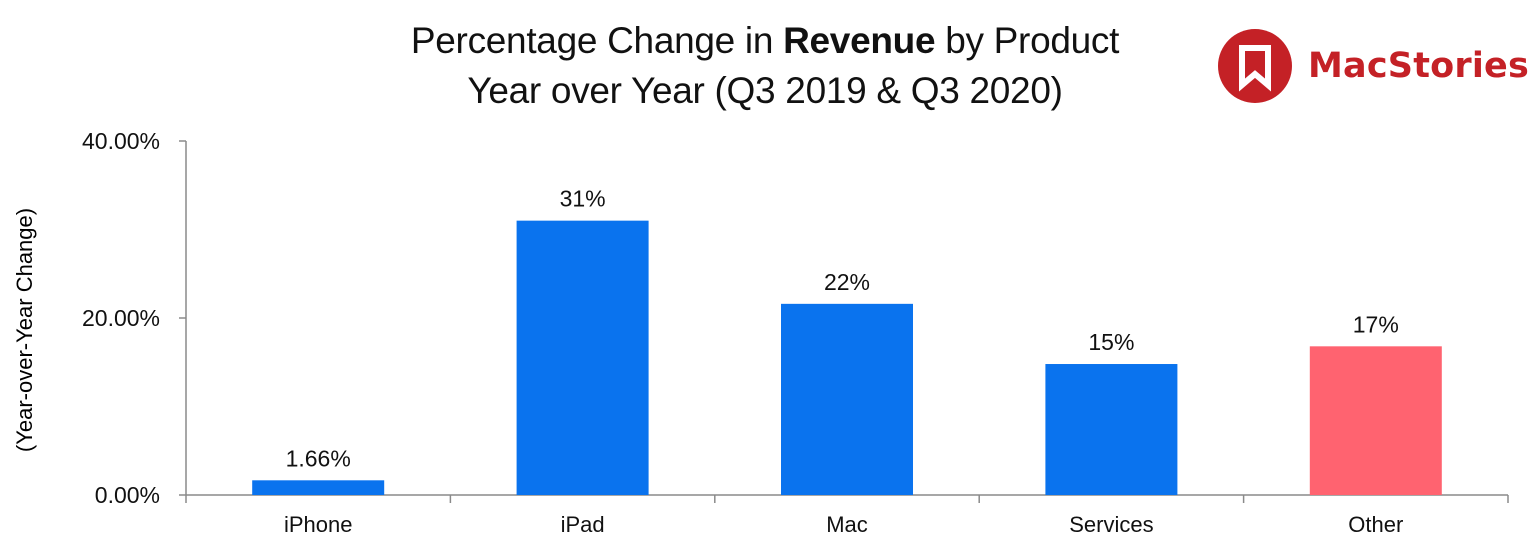  Describe the element at coordinates (847, 399) in the screenshot. I see `bar-mac` at that location.